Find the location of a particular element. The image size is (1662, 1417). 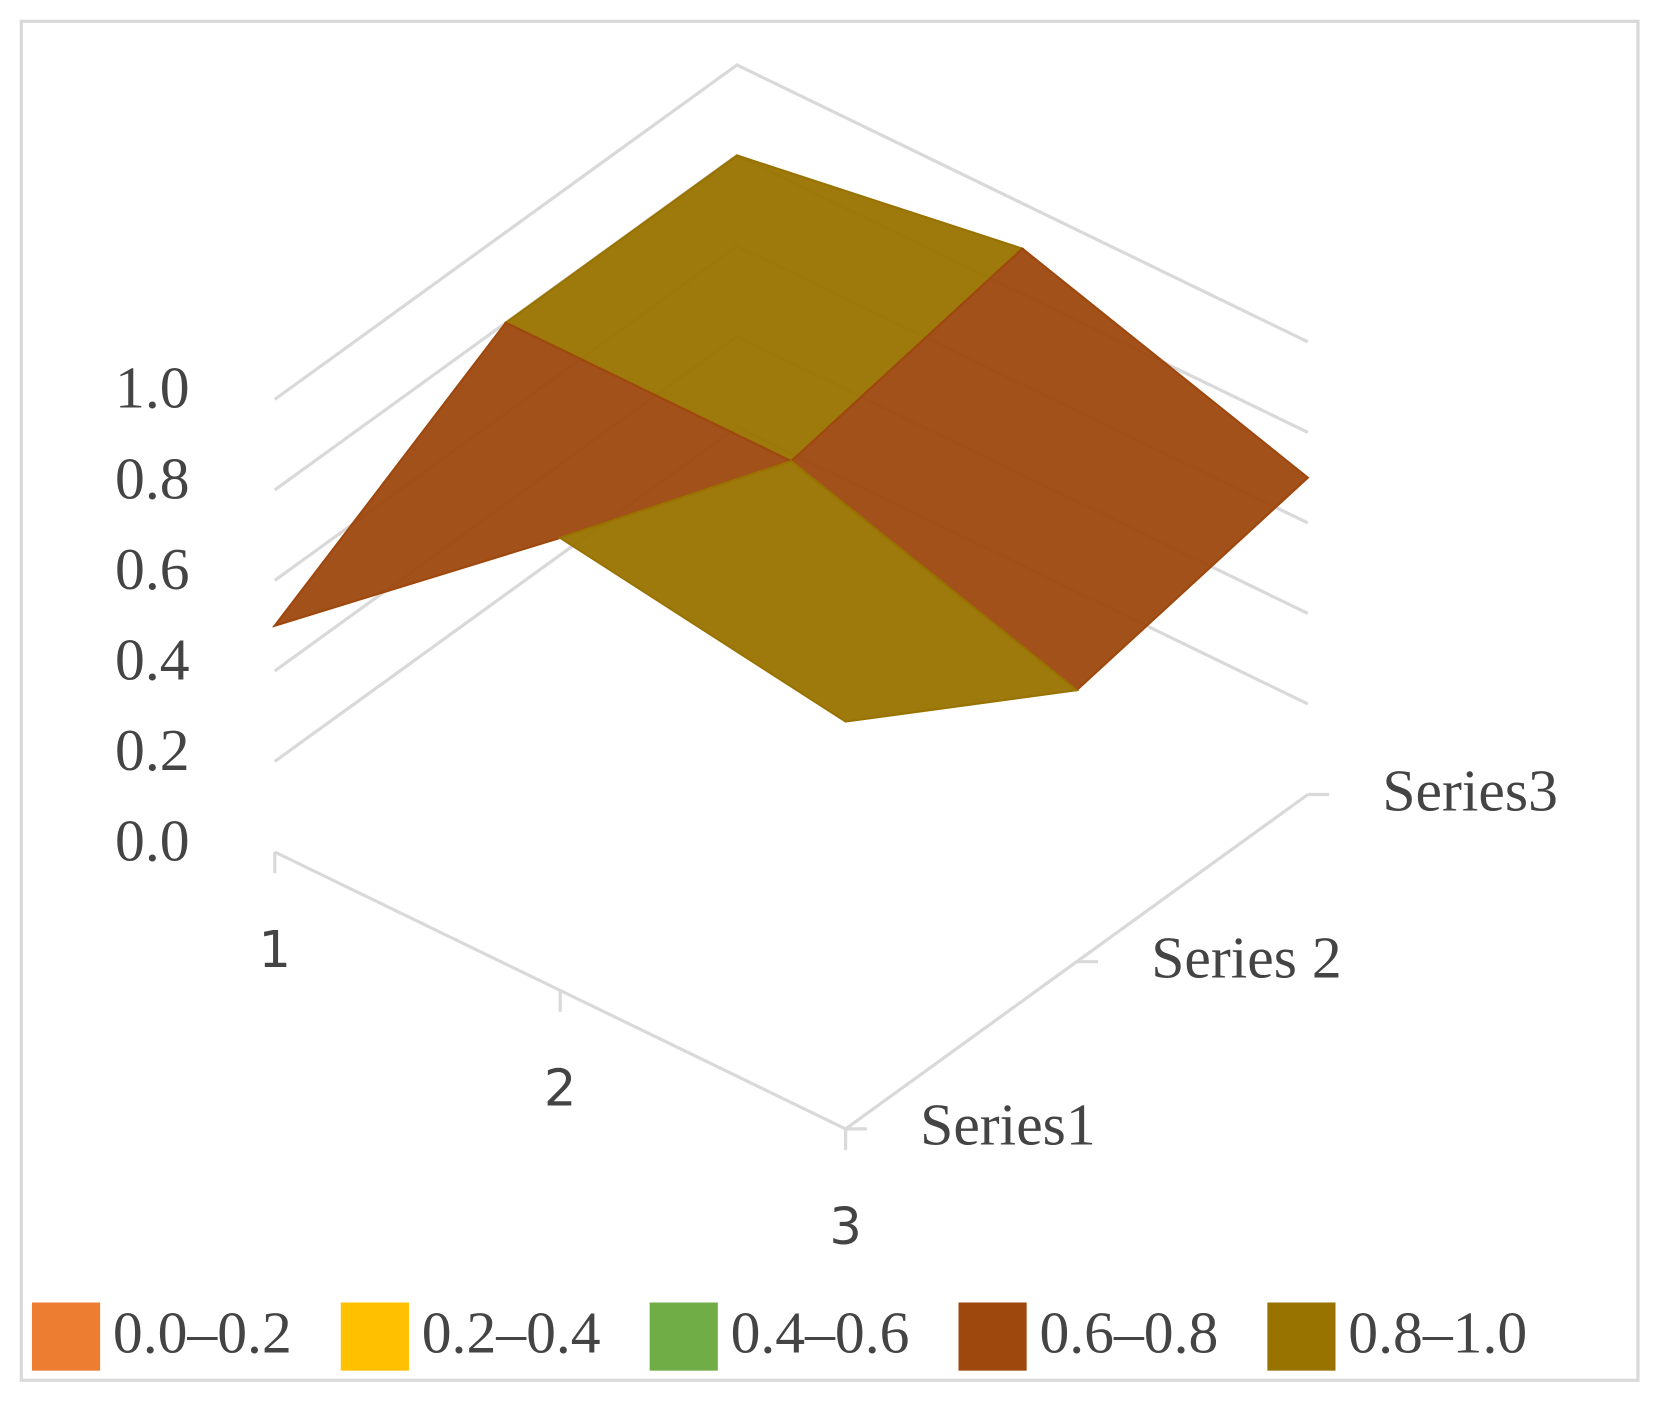

z-tick-label: 1.0 is located at coordinates (152, 388).